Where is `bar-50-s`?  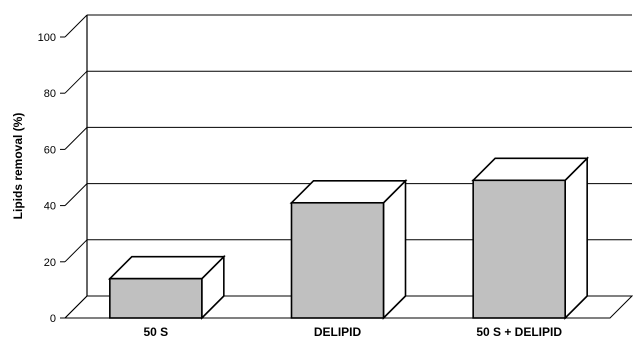
bar-50-s is located at coordinates (166, 287).